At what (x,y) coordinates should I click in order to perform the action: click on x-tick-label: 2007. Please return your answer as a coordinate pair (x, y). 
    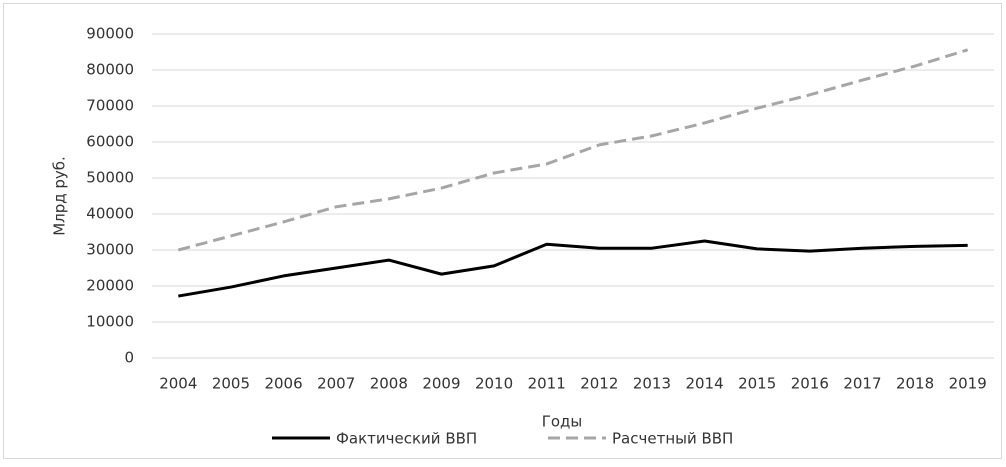
    Looking at the image, I should click on (336, 384).